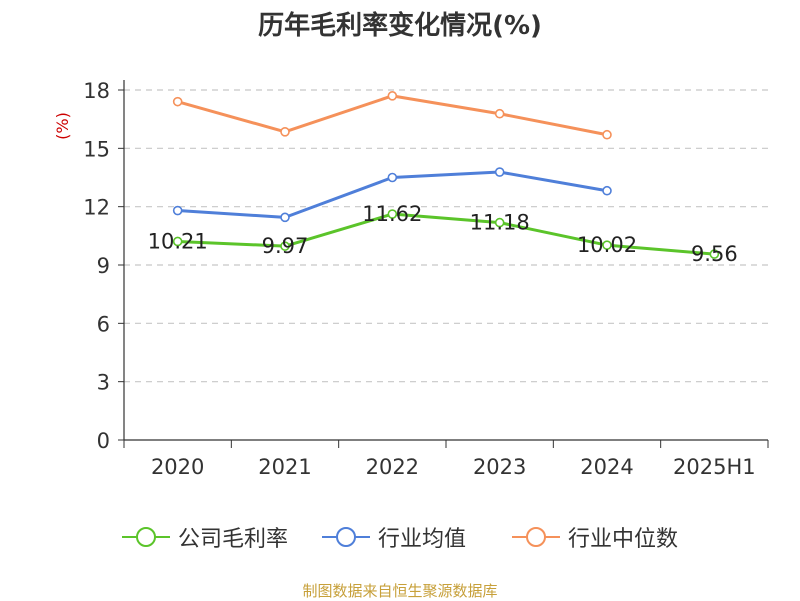 Image resolution: width=800 pixels, height=601 pixels. I want to click on legend-industry-median: 行业中位数, so click(595, 537).